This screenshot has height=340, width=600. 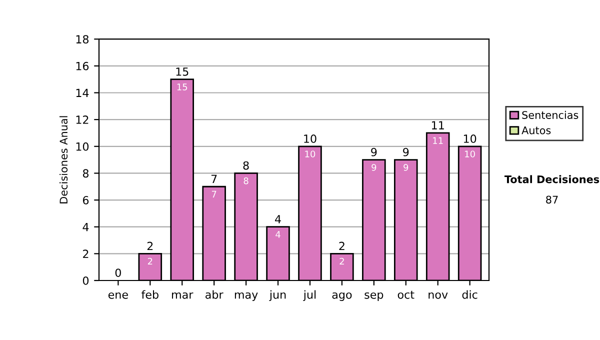 What do you see at coordinates (82, 39) in the screenshot?
I see `y-tick-label: 18` at bounding box center [82, 39].